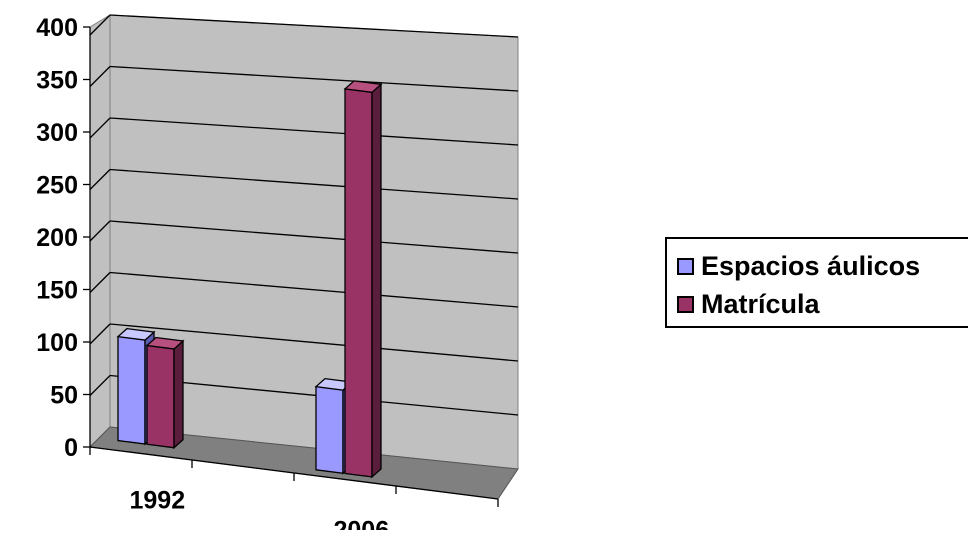 The height and width of the screenshot is (535, 968). I want to click on legend-swatch-matricula, so click(685, 304).